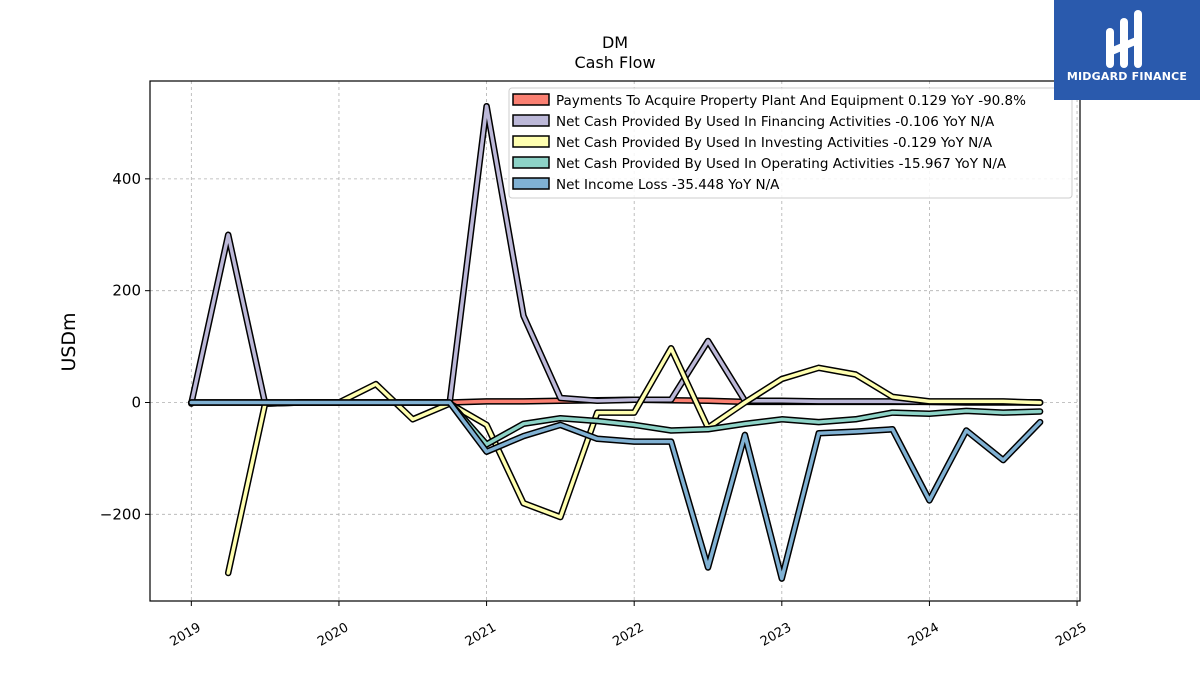 This screenshot has height=675, width=1200. Describe the element at coordinates (186, 635) in the screenshot. I see `x-tick-label: 2019` at that location.